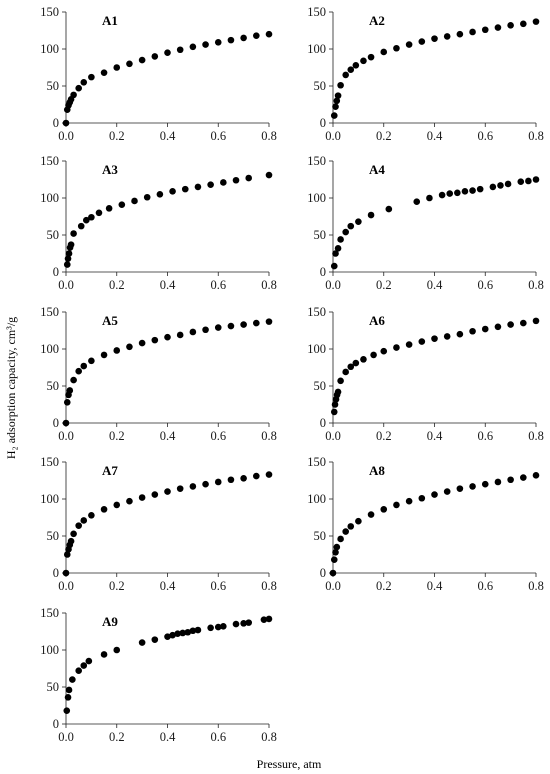 This screenshot has height=774, width=550. What do you see at coordinates (377, 320) in the screenshot?
I see `panel-label: A6` at bounding box center [377, 320].